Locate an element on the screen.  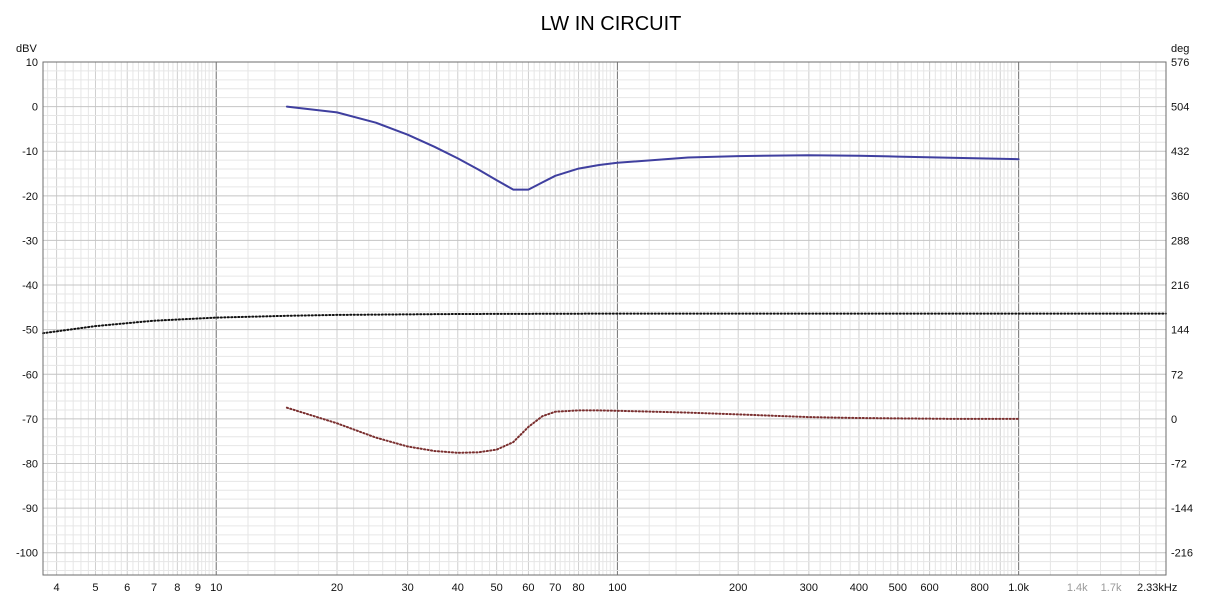
y-right-tick-label: -72 is located at coordinates (1179, 464).